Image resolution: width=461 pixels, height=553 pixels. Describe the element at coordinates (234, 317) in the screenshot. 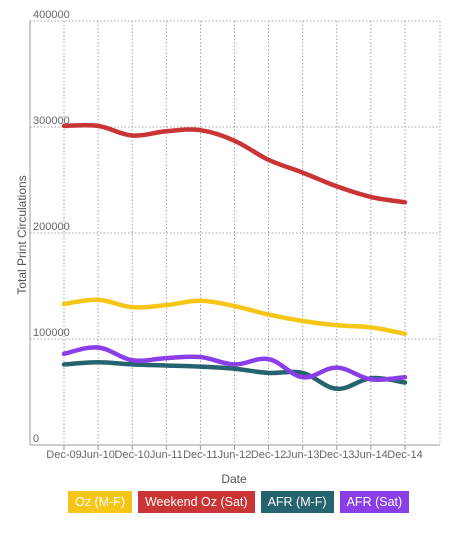

I see `series-line-oz-m-f` at that location.